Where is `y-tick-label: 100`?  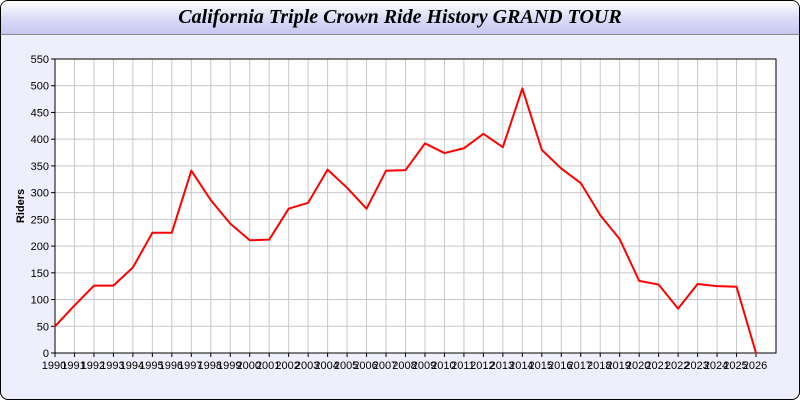
y-tick-label: 100 is located at coordinates (40, 301).